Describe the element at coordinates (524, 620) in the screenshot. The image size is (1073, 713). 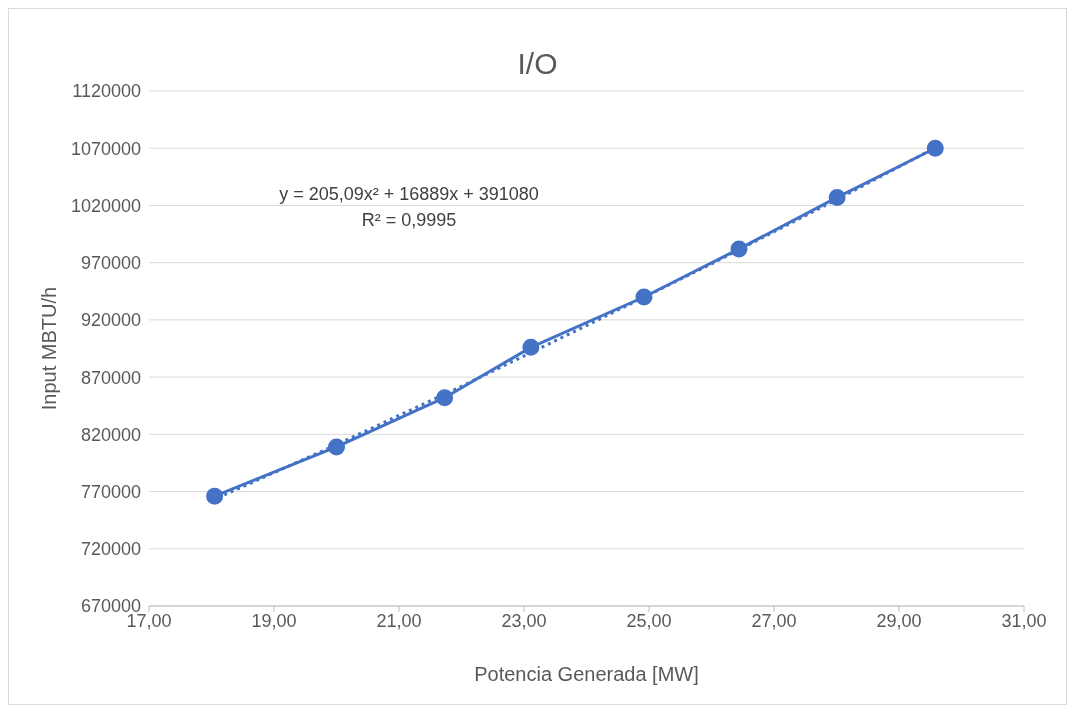
I see `x-tick-label: 23,00` at that location.